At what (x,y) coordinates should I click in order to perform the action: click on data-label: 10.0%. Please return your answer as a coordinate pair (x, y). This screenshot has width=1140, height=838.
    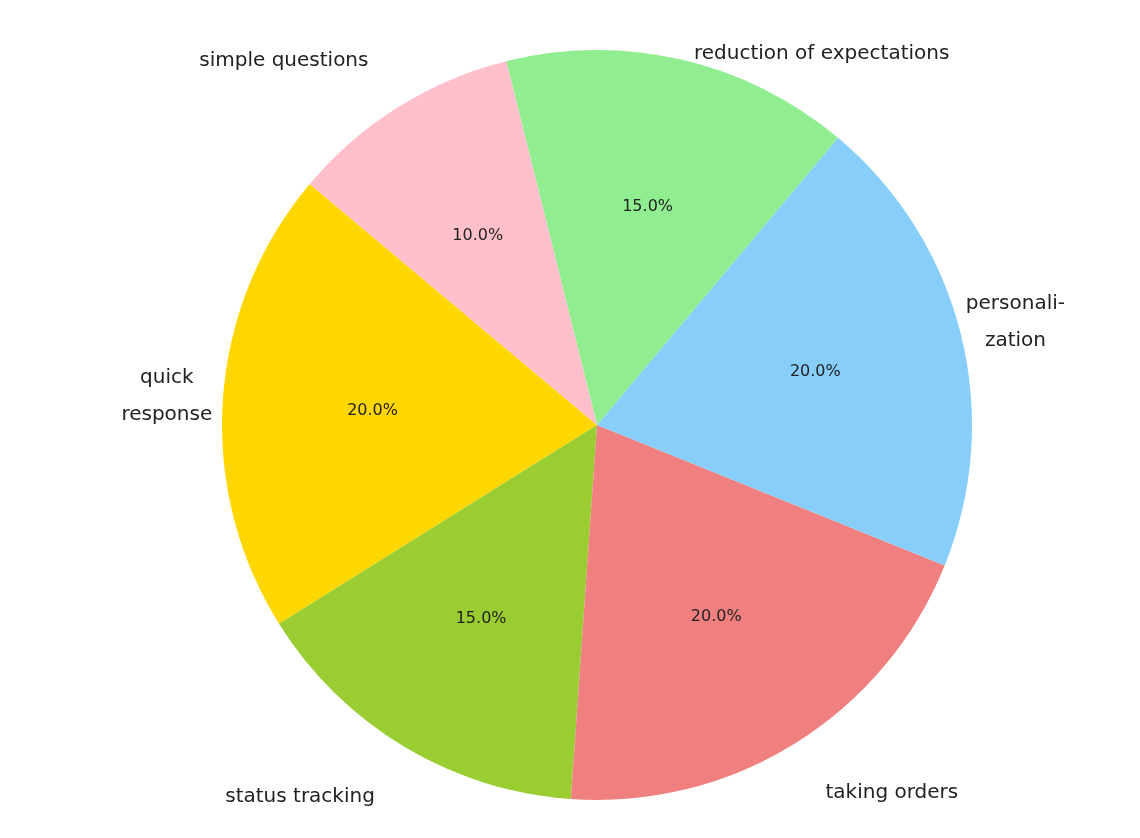
    Looking at the image, I should click on (478, 234).